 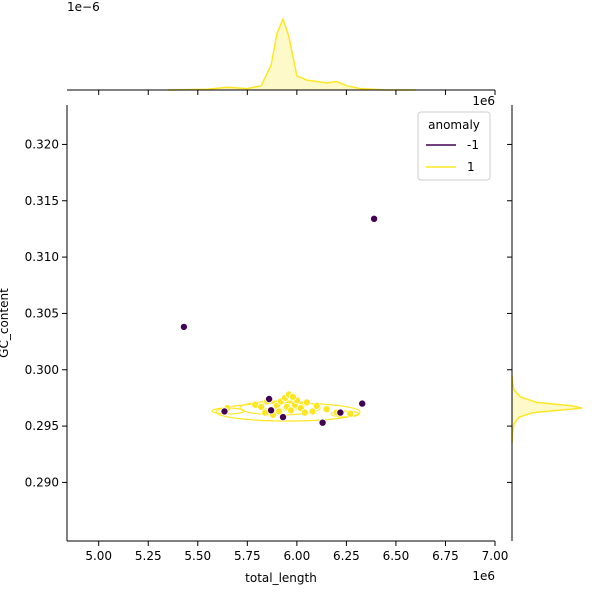 What do you see at coordinates (292, 53) in the screenshot?
I see `top-density-line` at bounding box center [292, 53].